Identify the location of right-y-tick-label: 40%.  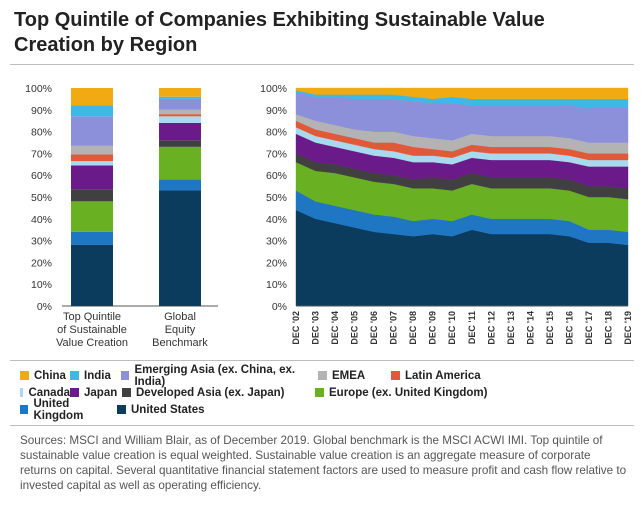
(276, 220).